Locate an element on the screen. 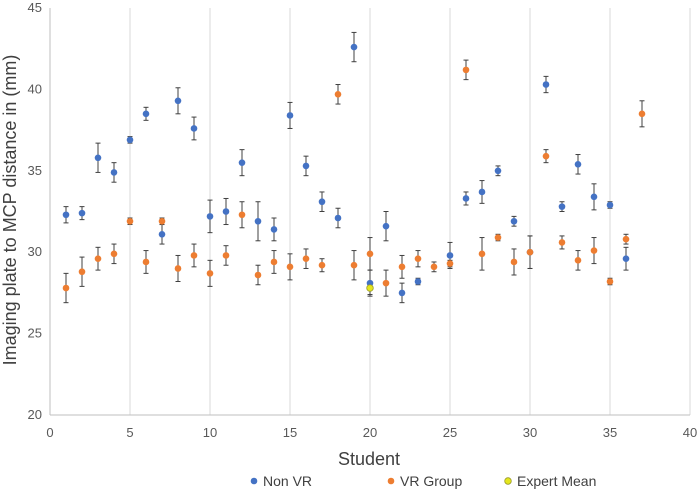 This screenshot has width=700, height=494. x-tick-label: 5 is located at coordinates (129, 432).